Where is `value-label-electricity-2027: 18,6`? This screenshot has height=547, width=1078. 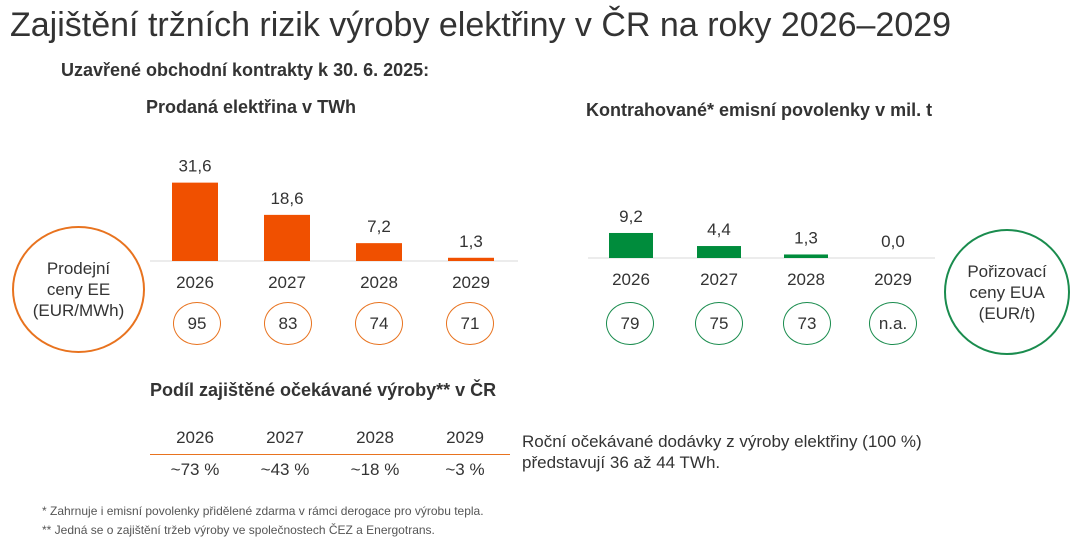 value-label-electricity-2027: 18,6 is located at coordinates (286, 198).